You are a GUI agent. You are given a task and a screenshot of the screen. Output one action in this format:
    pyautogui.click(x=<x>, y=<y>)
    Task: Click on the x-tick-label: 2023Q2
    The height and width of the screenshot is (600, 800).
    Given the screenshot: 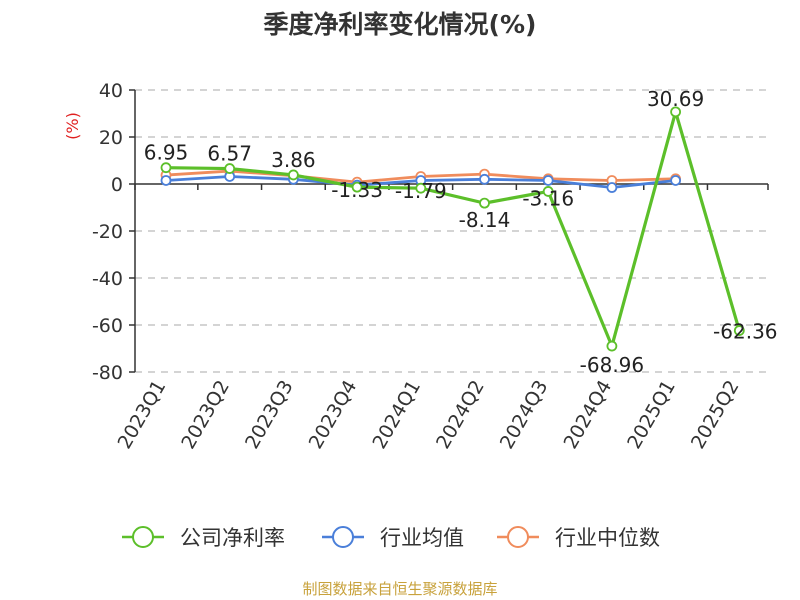 What is the action you would take?
    pyautogui.click(x=205, y=415)
    